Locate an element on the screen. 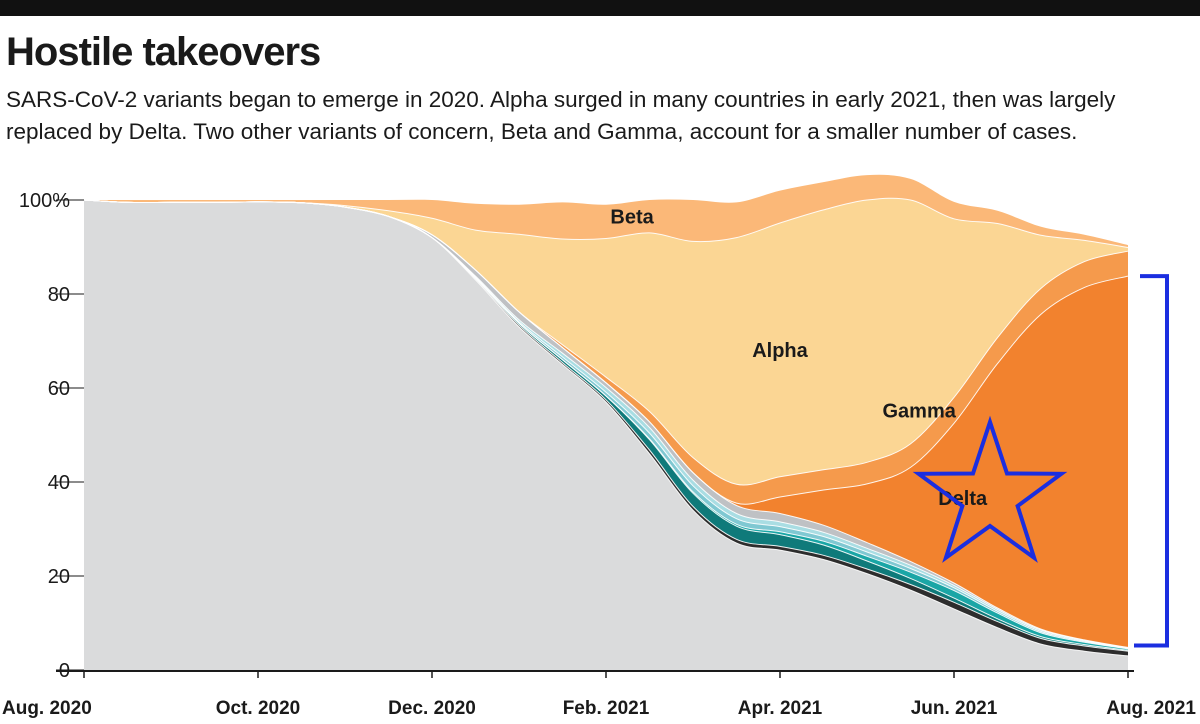 Image resolution: width=1200 pixels, height=724 pixels. bracket-annotation is located at coordinates (1151, 461).